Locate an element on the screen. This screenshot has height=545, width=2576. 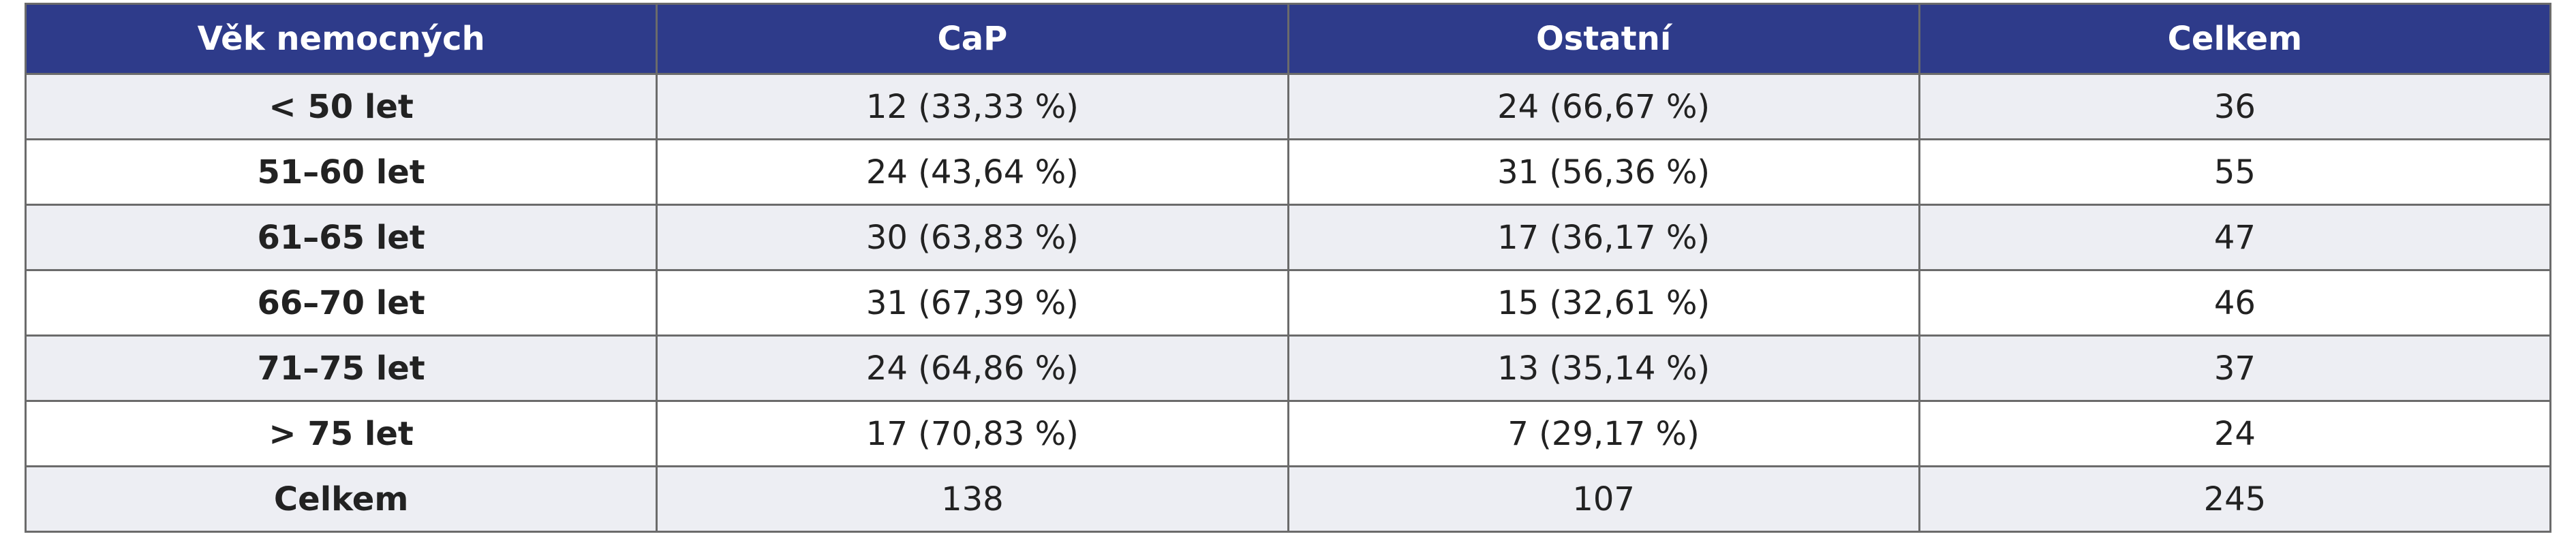
header-cell: Celkem is located at coordinates (2235, 39).